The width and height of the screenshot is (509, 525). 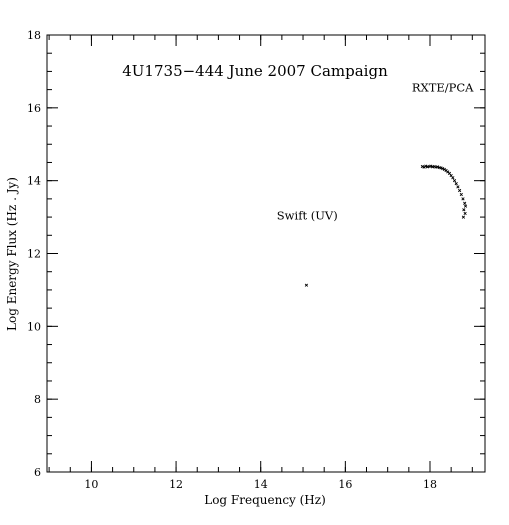 I want to click on x-tick-label: 12, so click(x=176, y=484).